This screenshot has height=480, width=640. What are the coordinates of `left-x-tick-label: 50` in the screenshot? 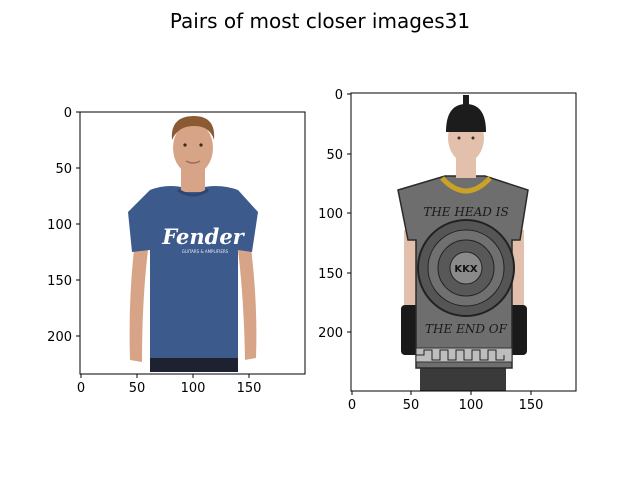 It's located at (137, 388).